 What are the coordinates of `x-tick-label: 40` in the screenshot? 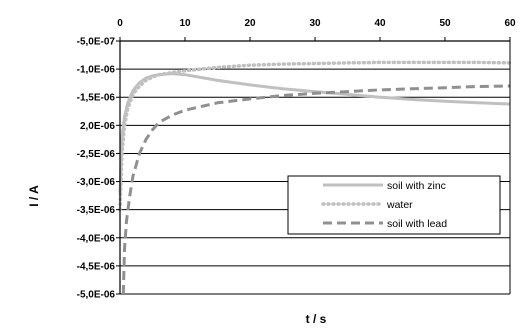 It's located at (380, 23).